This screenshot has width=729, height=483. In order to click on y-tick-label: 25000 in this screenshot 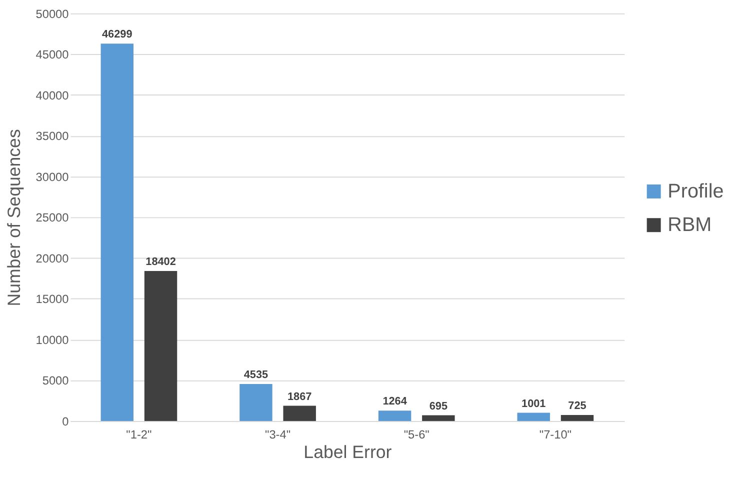, I will do `click(53, 217)`.